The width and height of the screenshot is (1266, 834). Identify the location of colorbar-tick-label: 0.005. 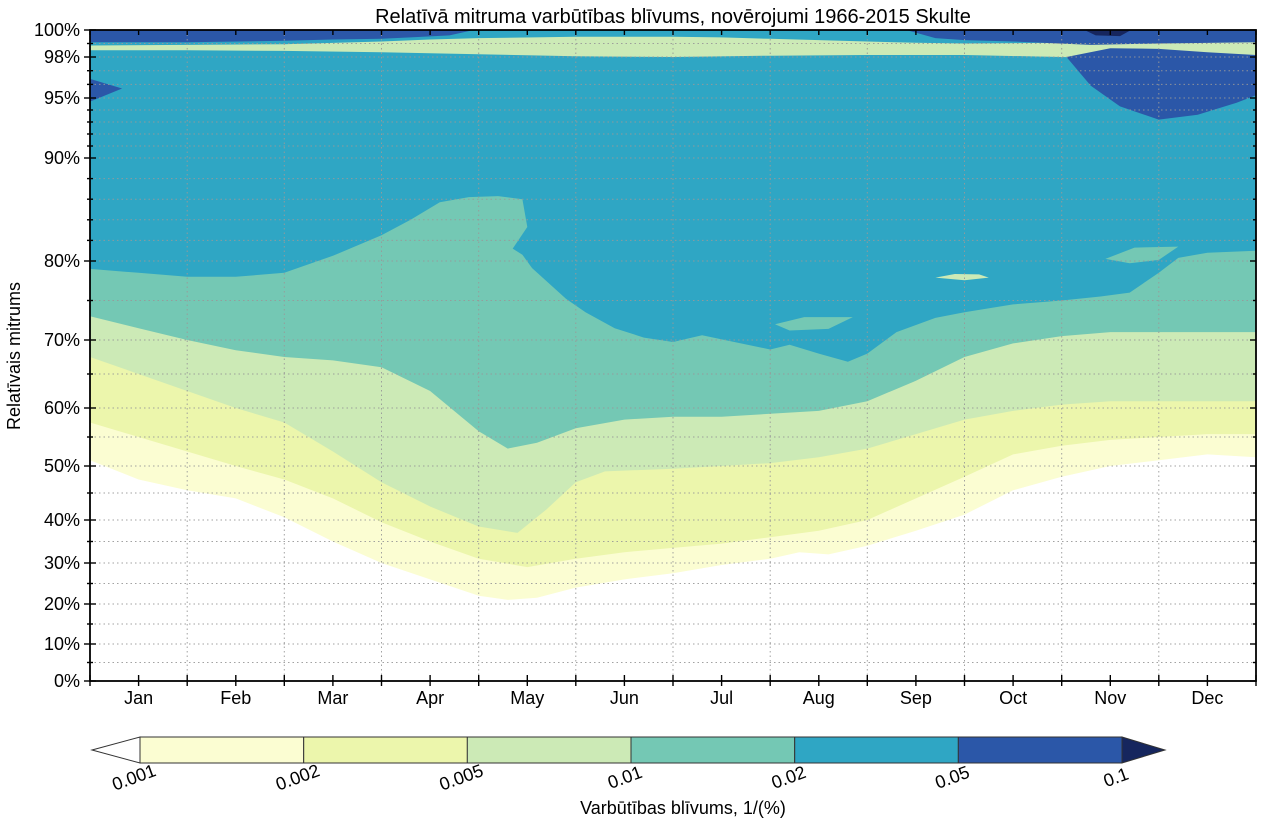
(461, 777).